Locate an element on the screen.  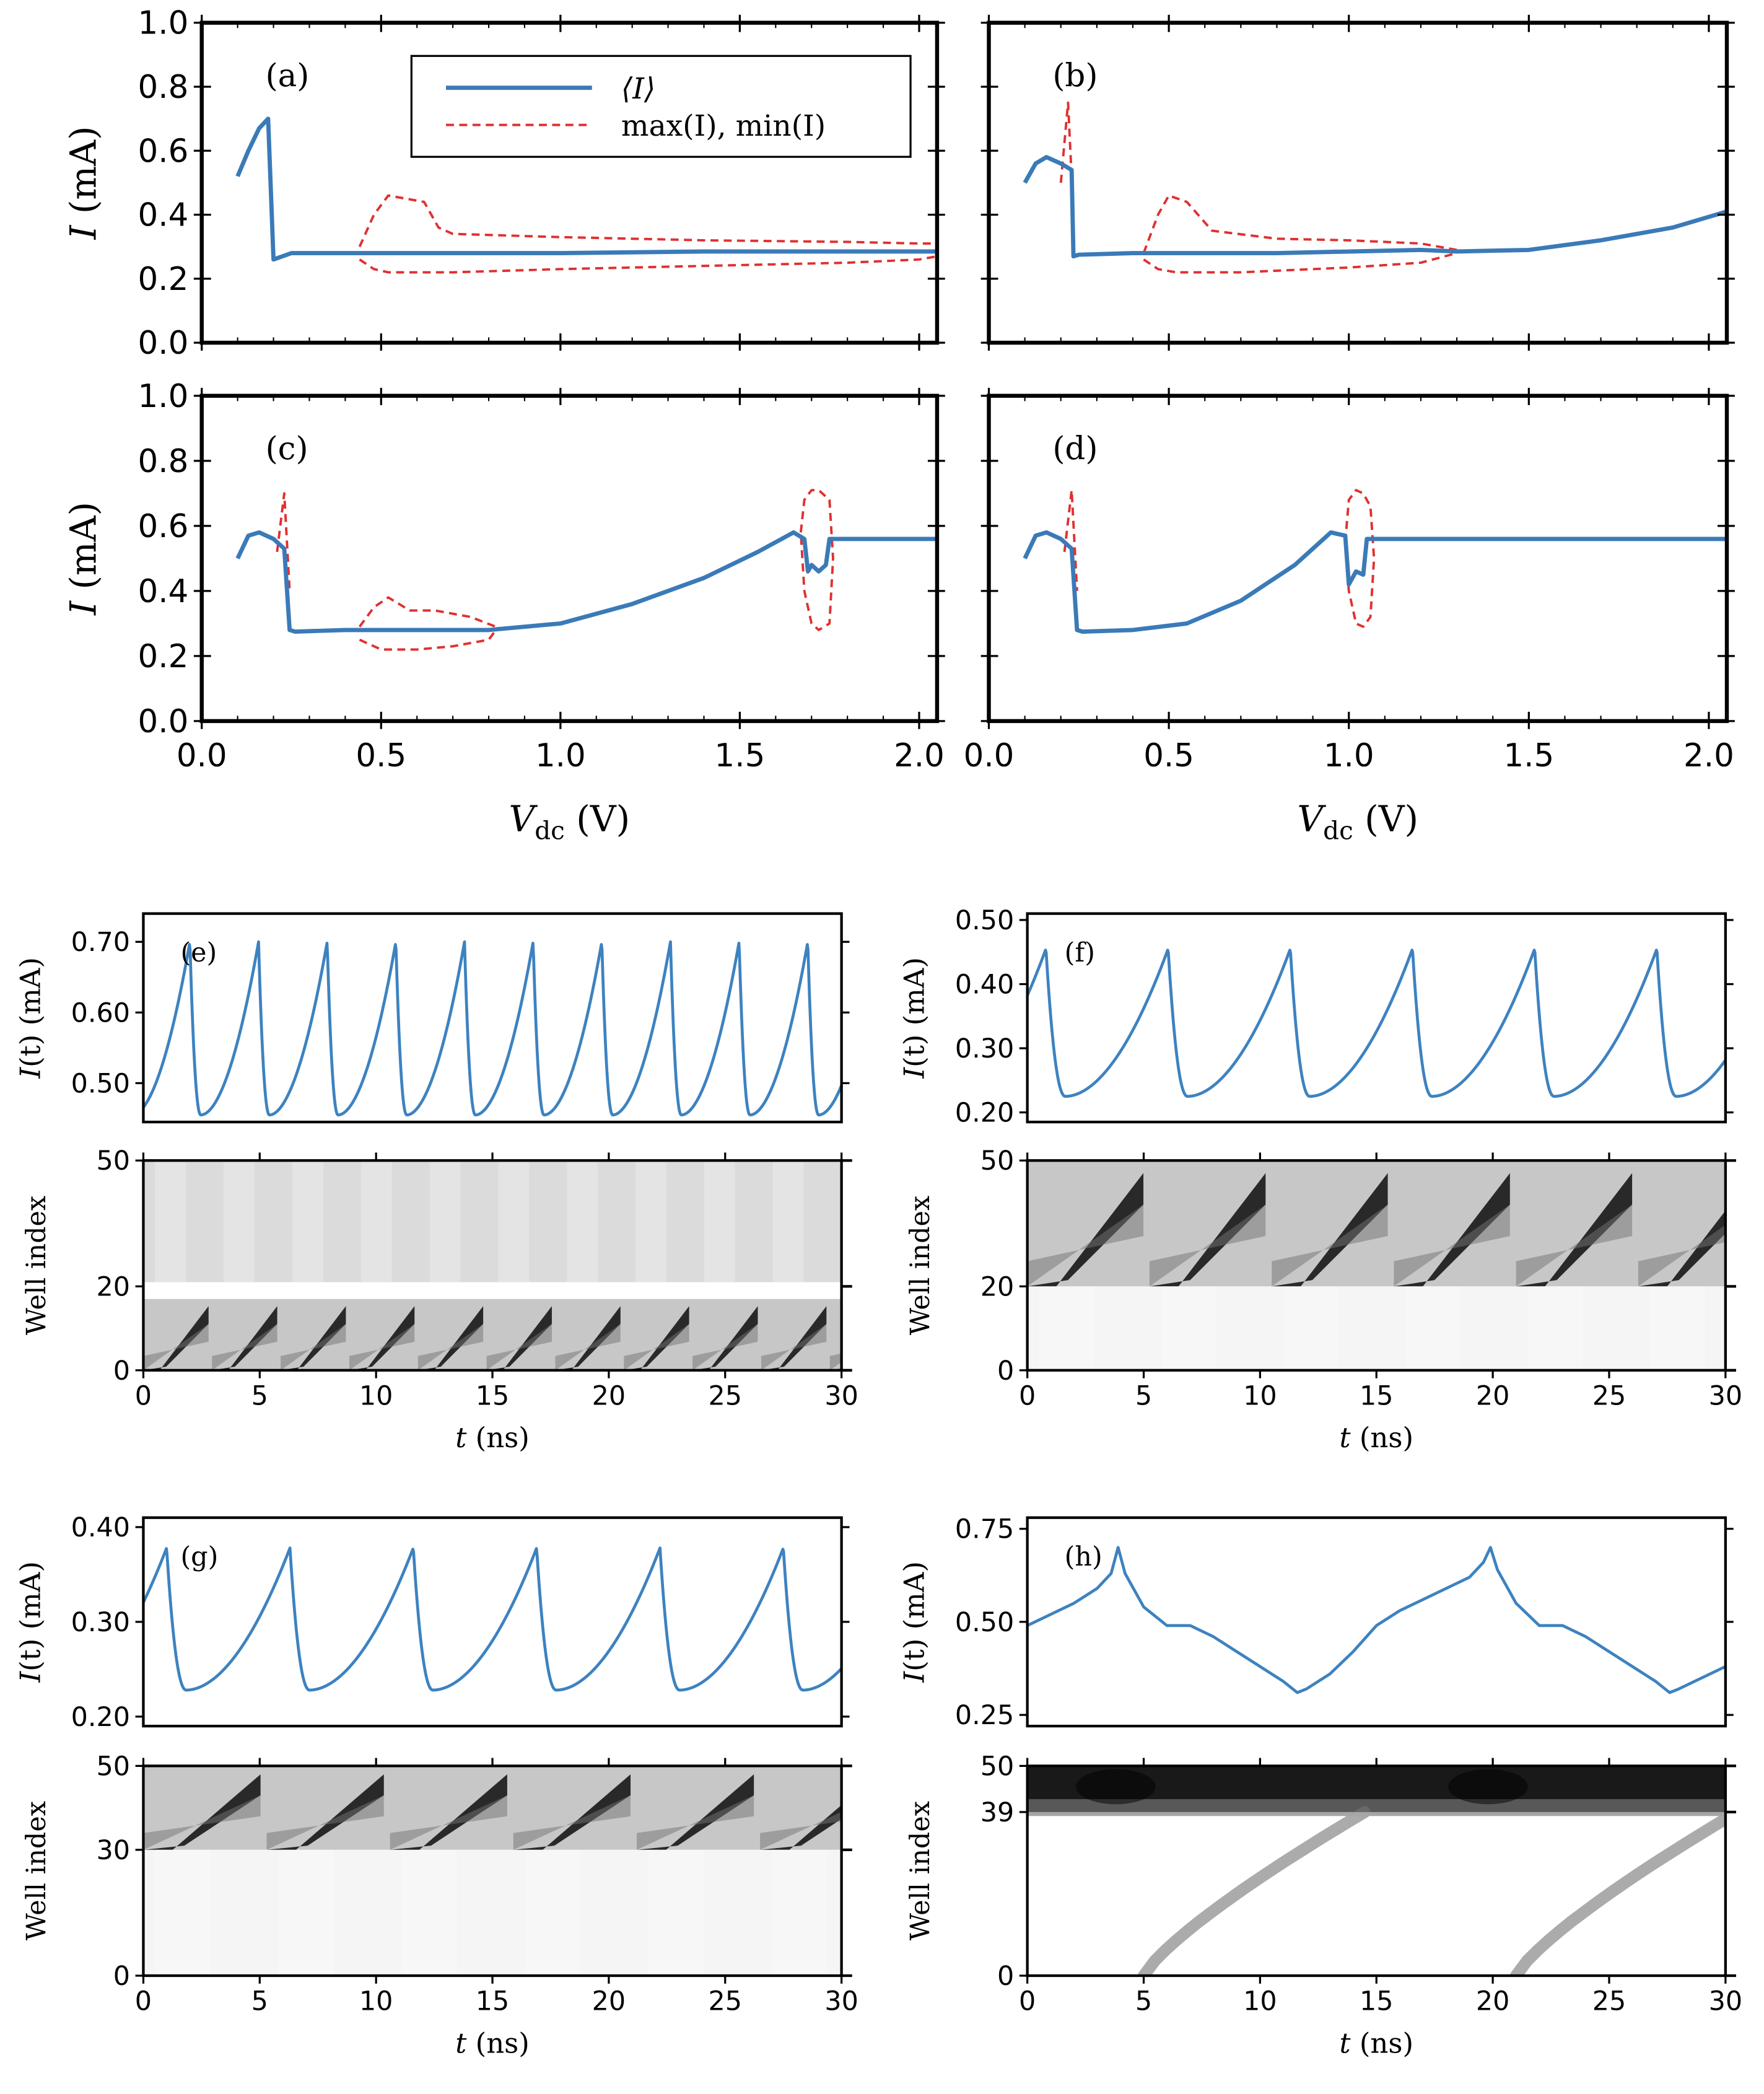
series-max-left is located at coordinates (1067, 158).